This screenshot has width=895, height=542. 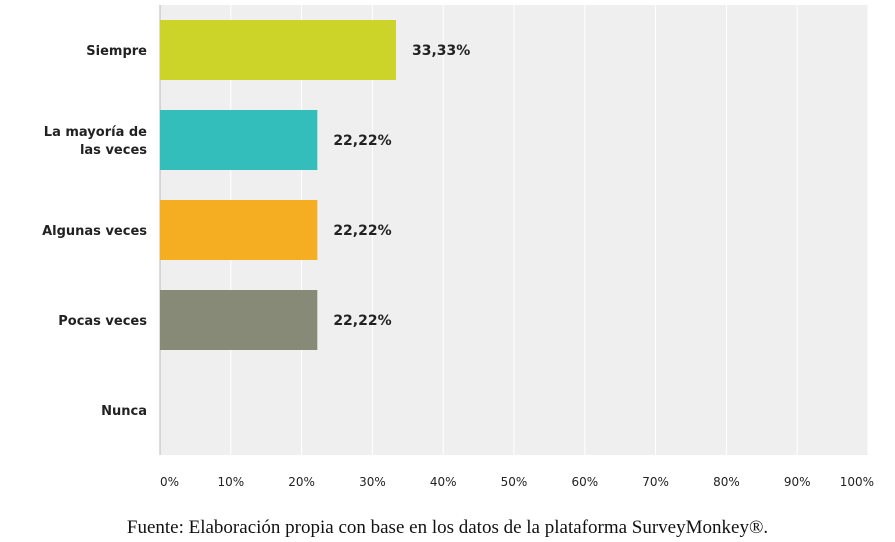 I want to click on category-label-line: las veces, so click(x=113, y=150).